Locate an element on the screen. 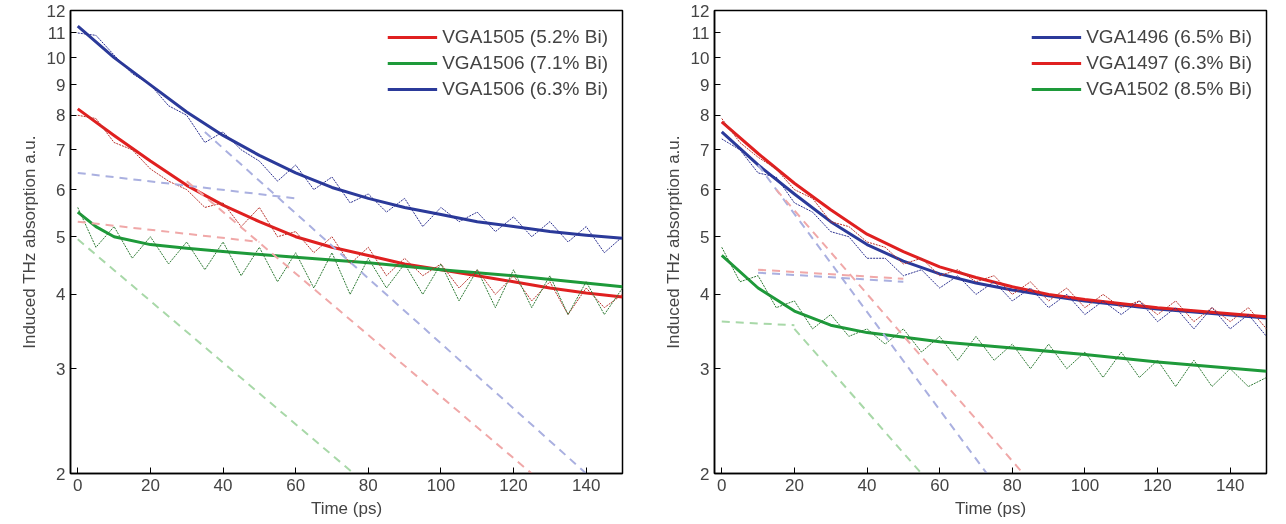  legend-label: VGA1506 (6.3% Bi) is located at coordinates (525, 89).